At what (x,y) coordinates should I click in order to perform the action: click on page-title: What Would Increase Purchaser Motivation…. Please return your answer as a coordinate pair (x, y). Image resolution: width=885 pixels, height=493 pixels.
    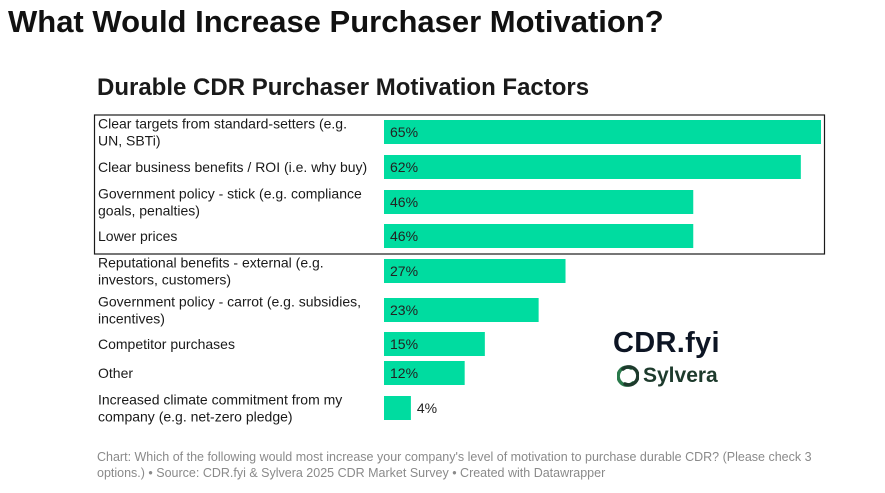
    Looking at the image, I should click on (336, 21).